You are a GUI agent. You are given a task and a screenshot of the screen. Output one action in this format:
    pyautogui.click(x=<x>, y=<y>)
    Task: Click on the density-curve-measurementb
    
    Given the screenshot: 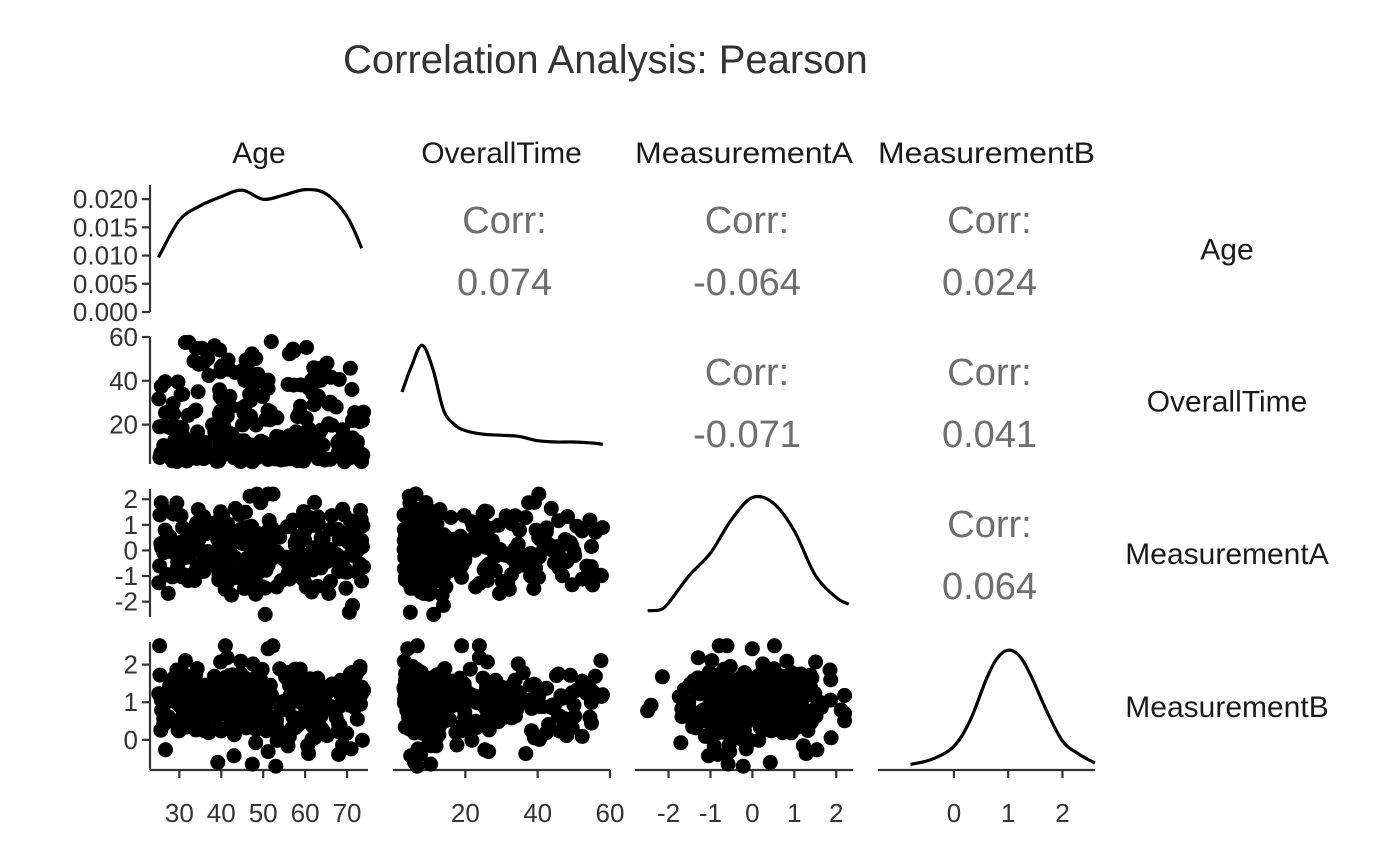 What is the action you would take?
    pyautogui.click(x=1003, y=707)
    